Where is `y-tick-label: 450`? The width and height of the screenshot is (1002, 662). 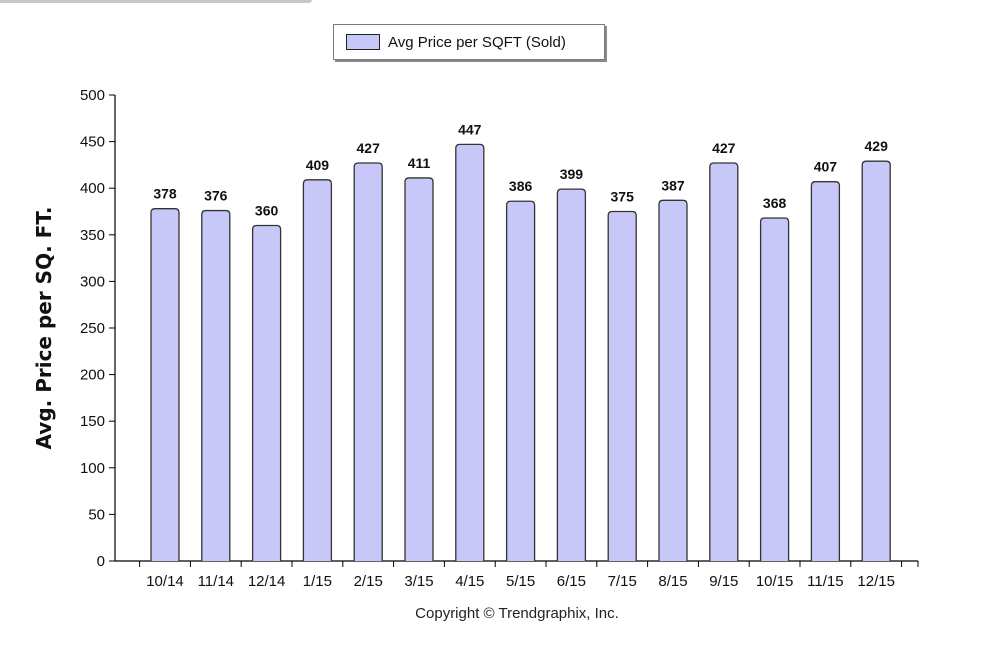 y-tick-label: 450 is located at coordinates (92, 142).